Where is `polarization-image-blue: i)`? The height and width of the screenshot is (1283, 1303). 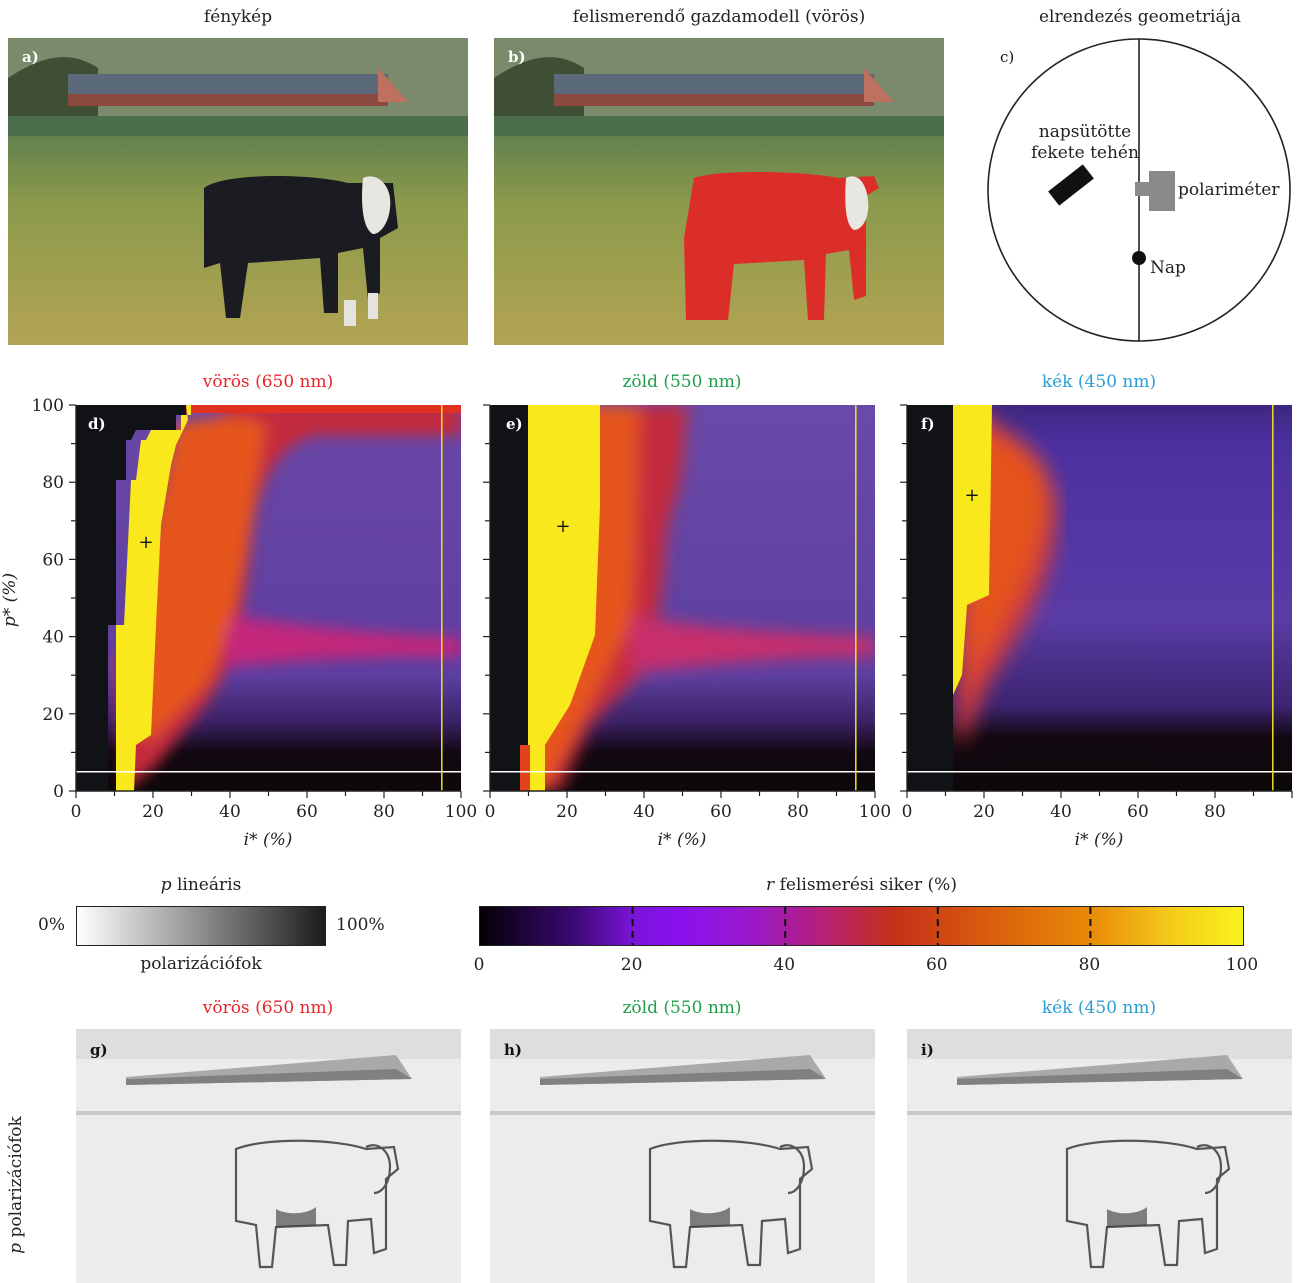
polarization-image-blue: i) is located at coordinates (1099, 1156).